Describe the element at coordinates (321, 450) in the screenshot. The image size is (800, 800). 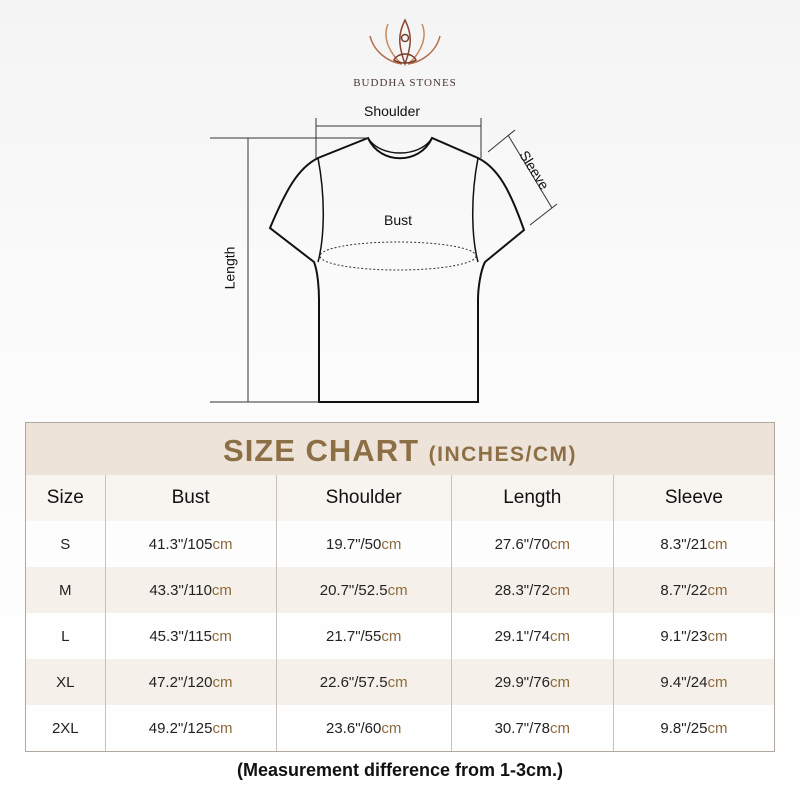
I see `title-text: SIZE CHART` at that location.